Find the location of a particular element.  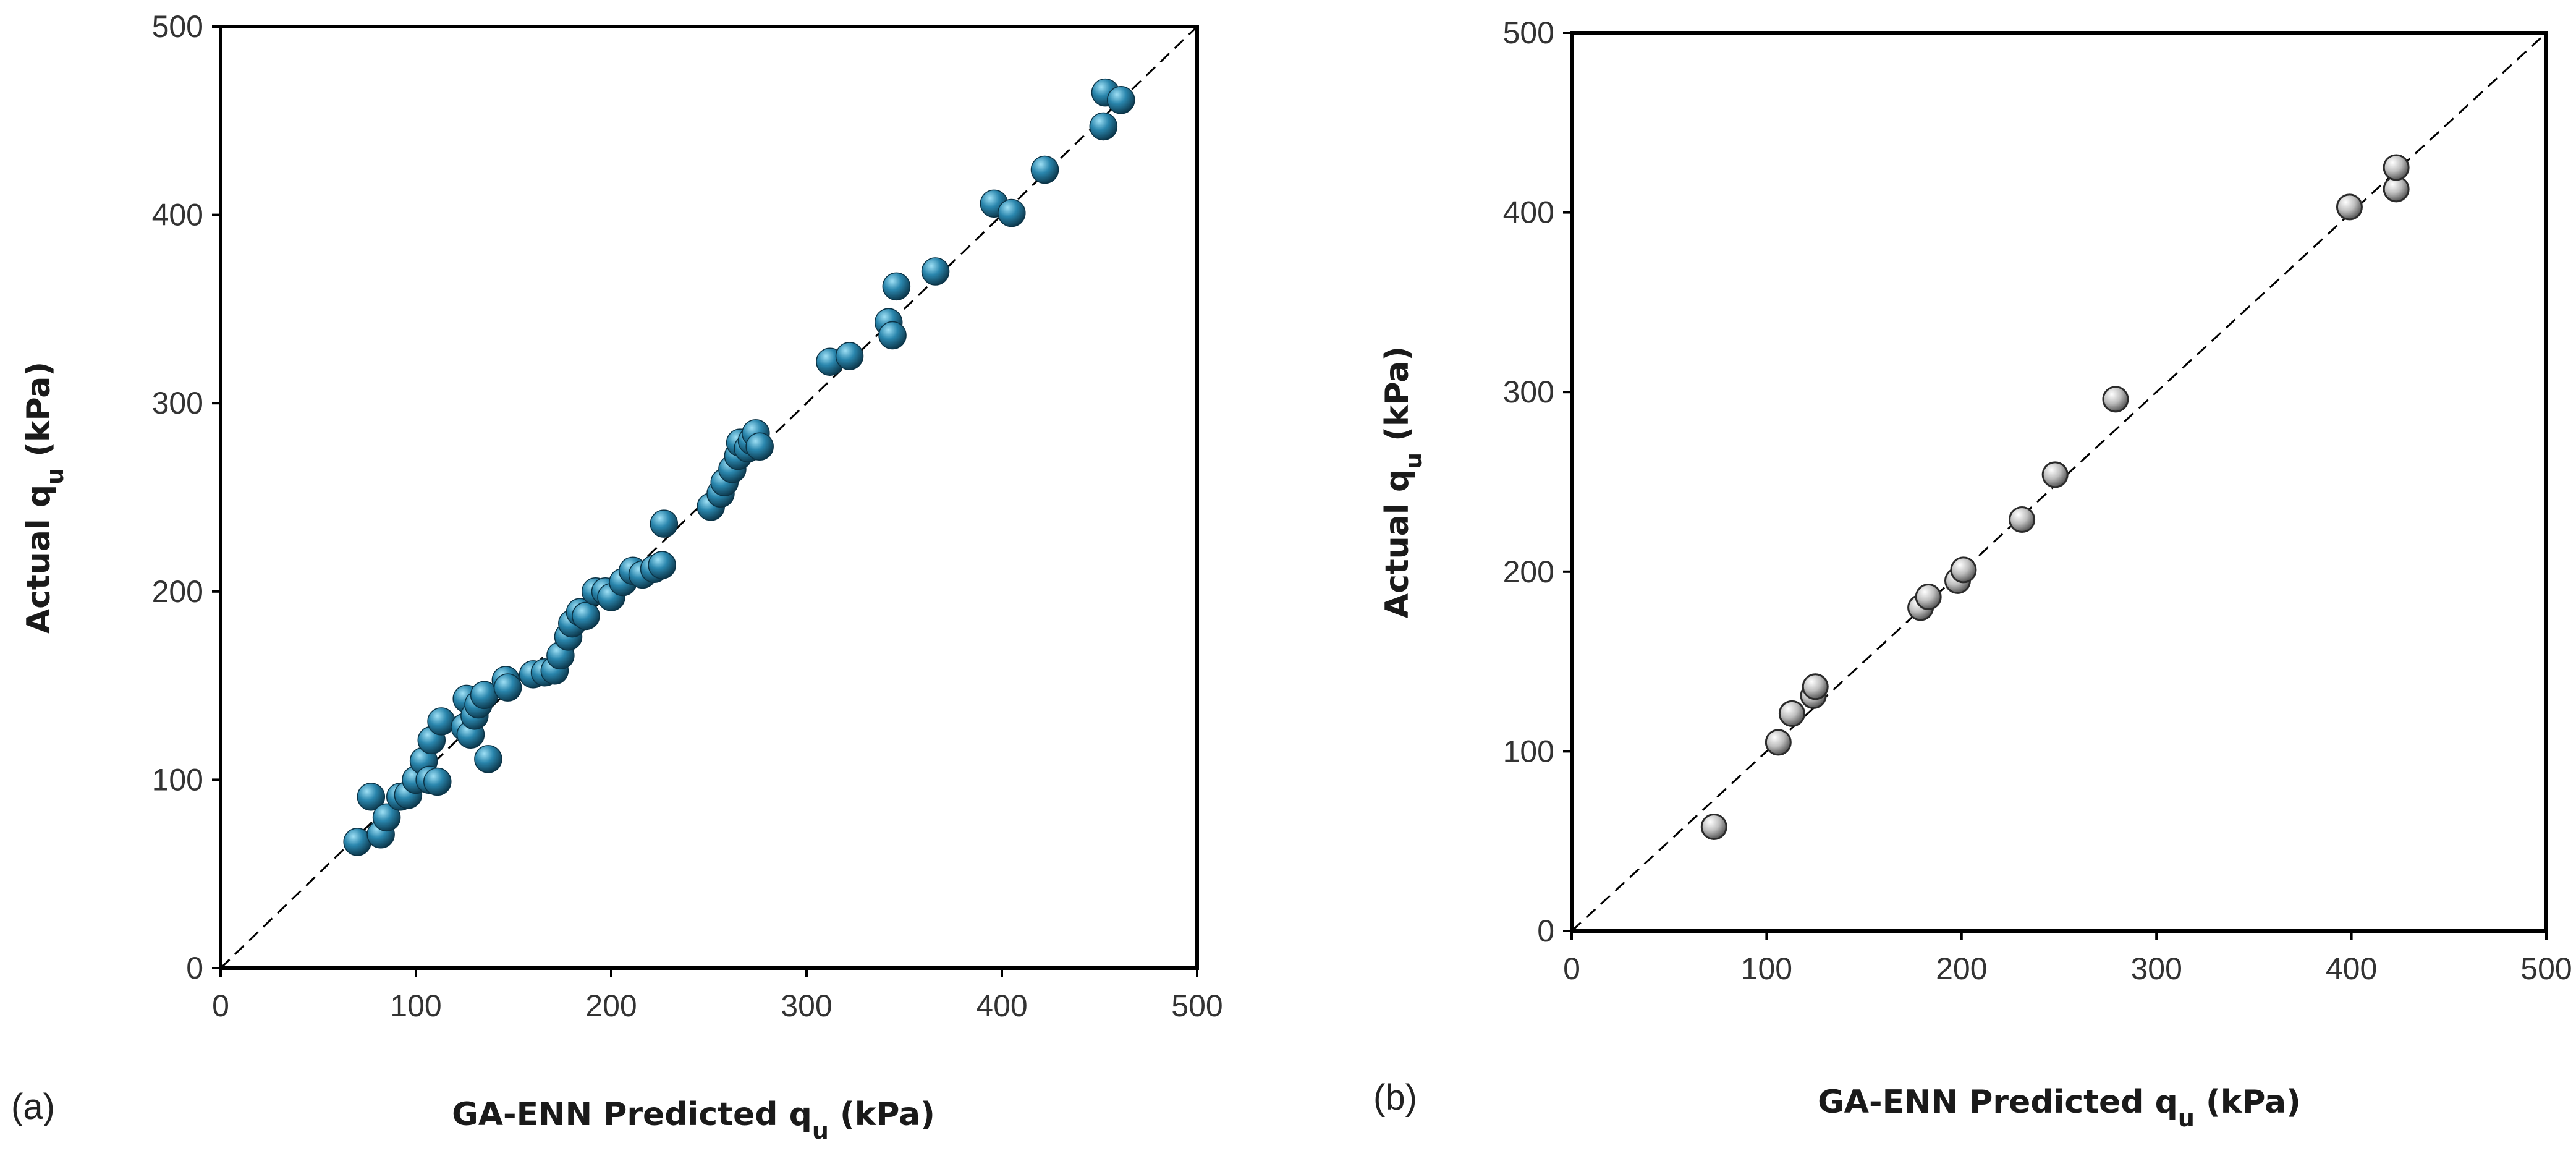

panel-label: (a) is located at coordinates (33, 1107).